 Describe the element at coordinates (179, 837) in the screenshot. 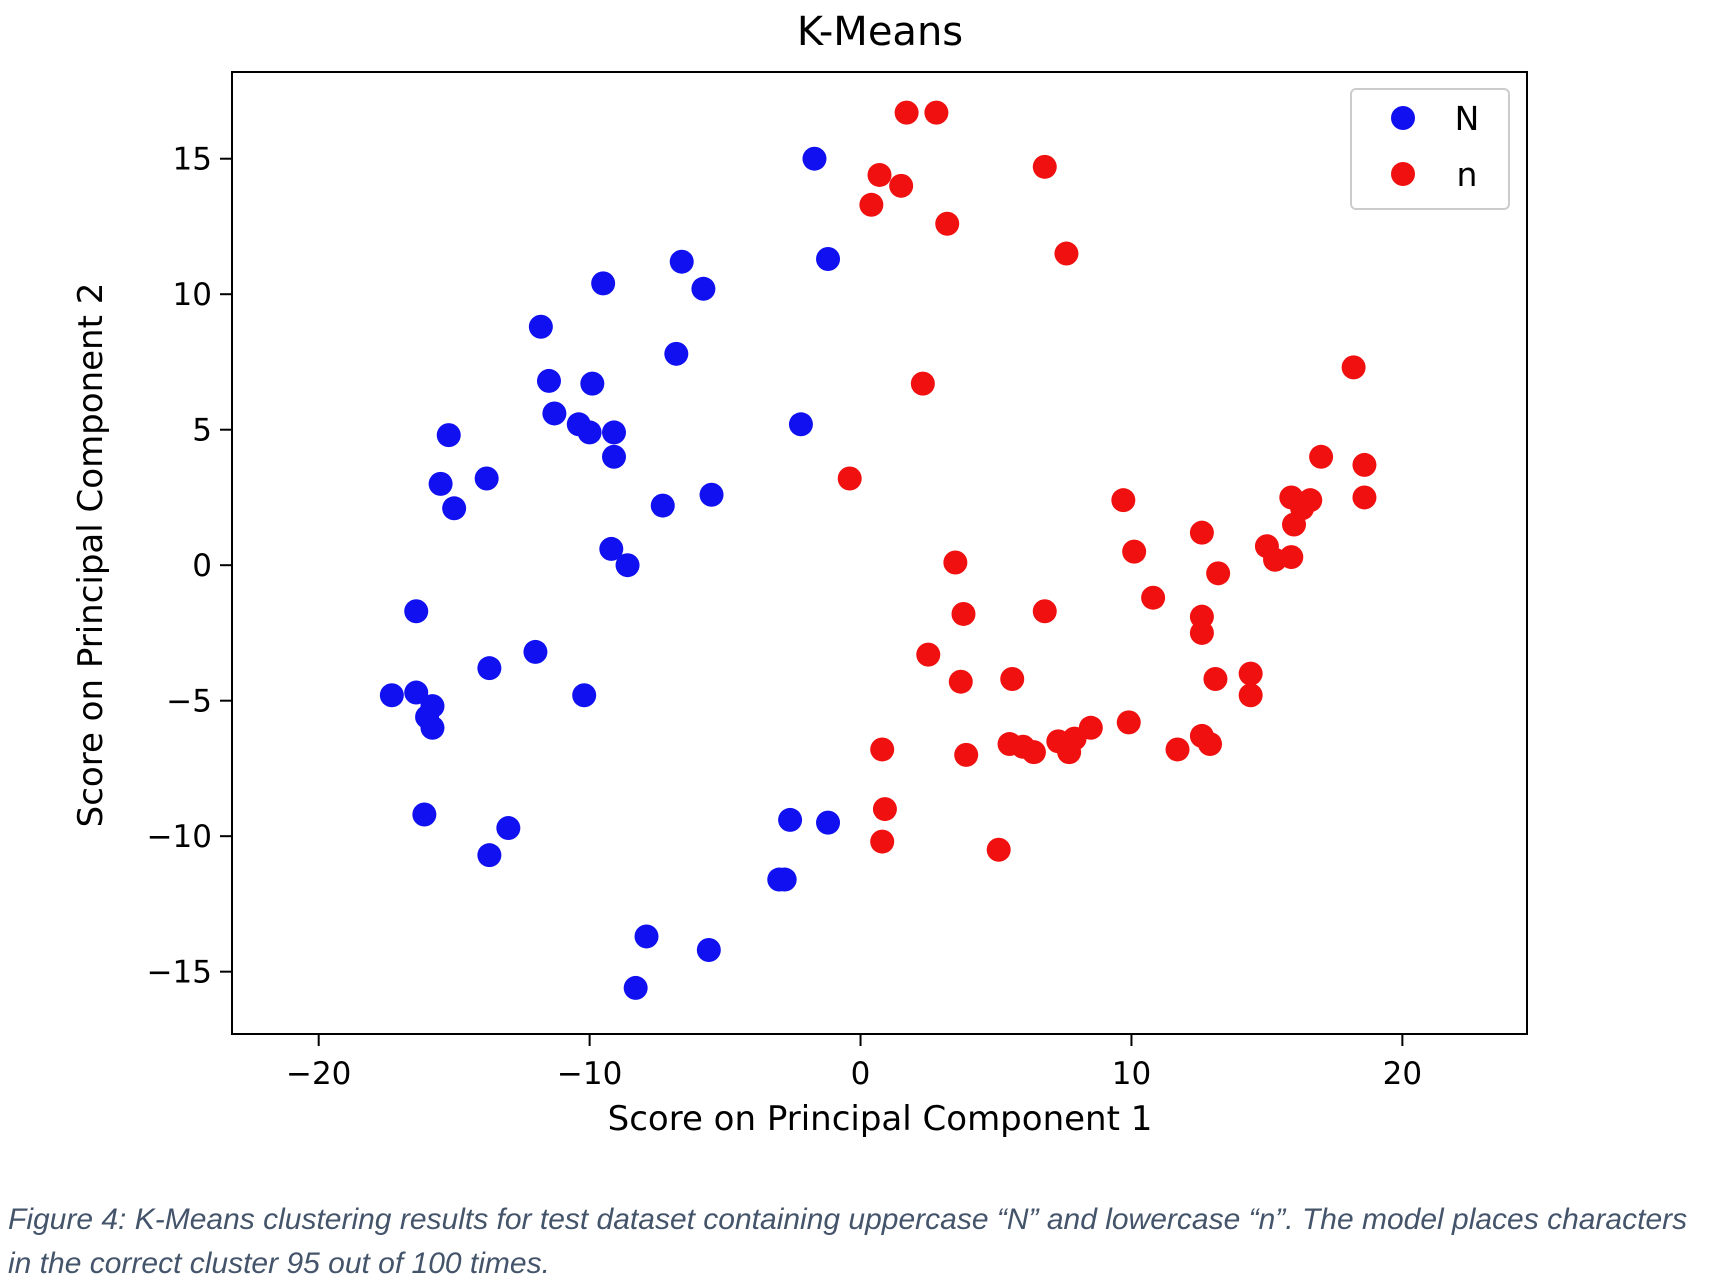

I see `y-tick-label: −10` at that location.